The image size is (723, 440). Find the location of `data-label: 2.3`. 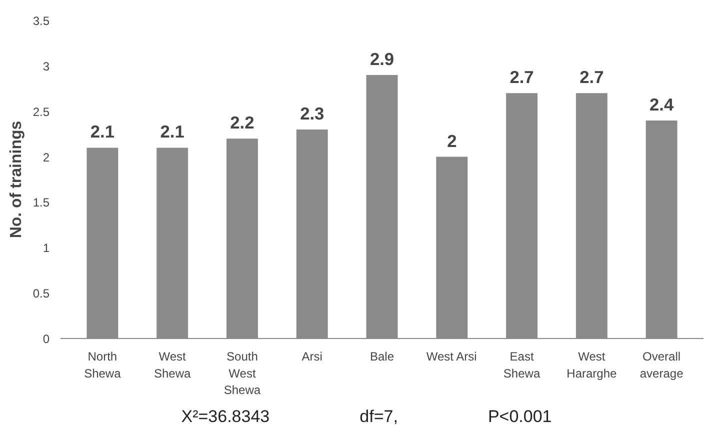

data-label: 2.3 is located at coordinates (312, 114).